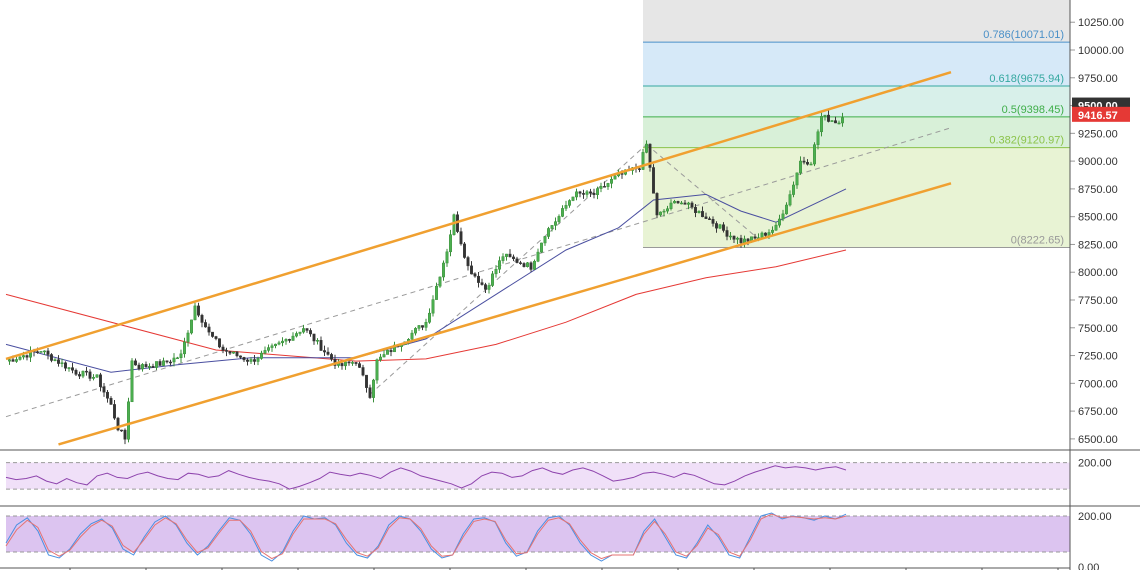 This screenshot has width=1140, height=570. I want to click on oscillator-panel-1: 200.00, so click(558, 474).